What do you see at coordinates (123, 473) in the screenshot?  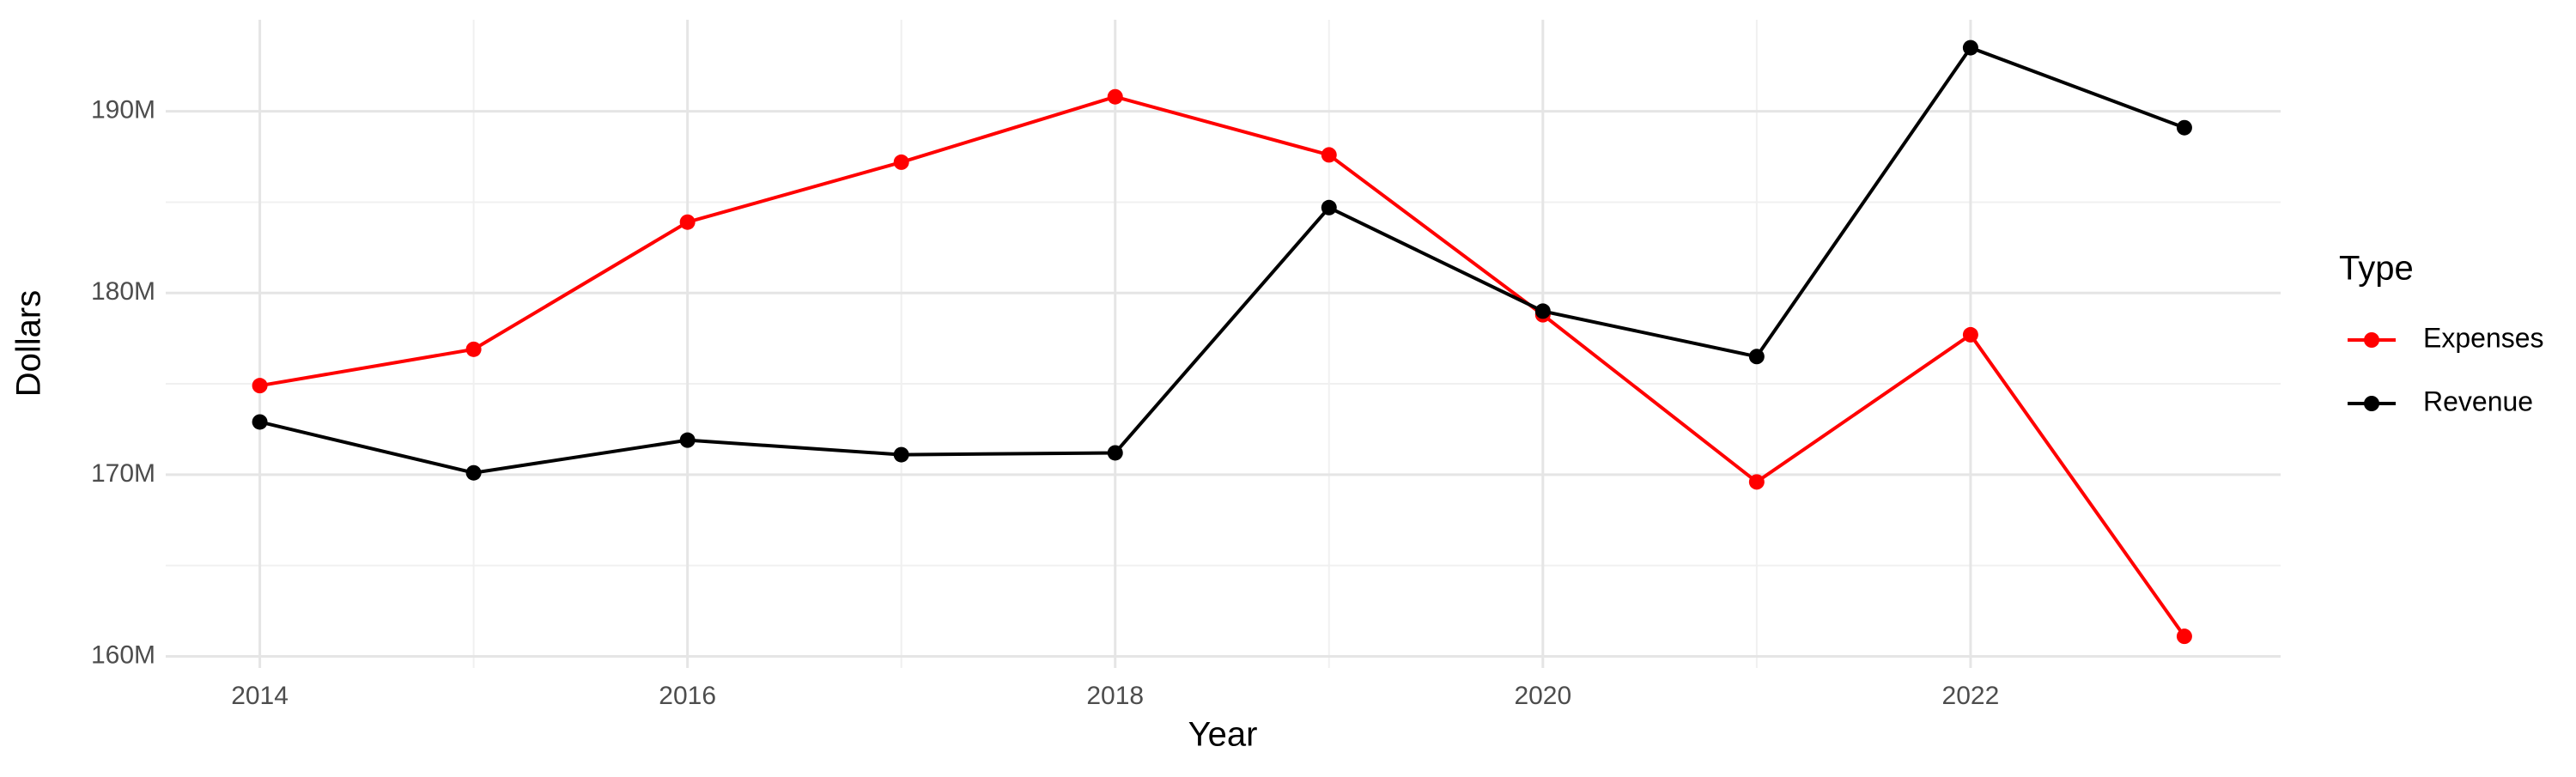 I see `y-tick-label: 170M` at bounding box center [123, 473].